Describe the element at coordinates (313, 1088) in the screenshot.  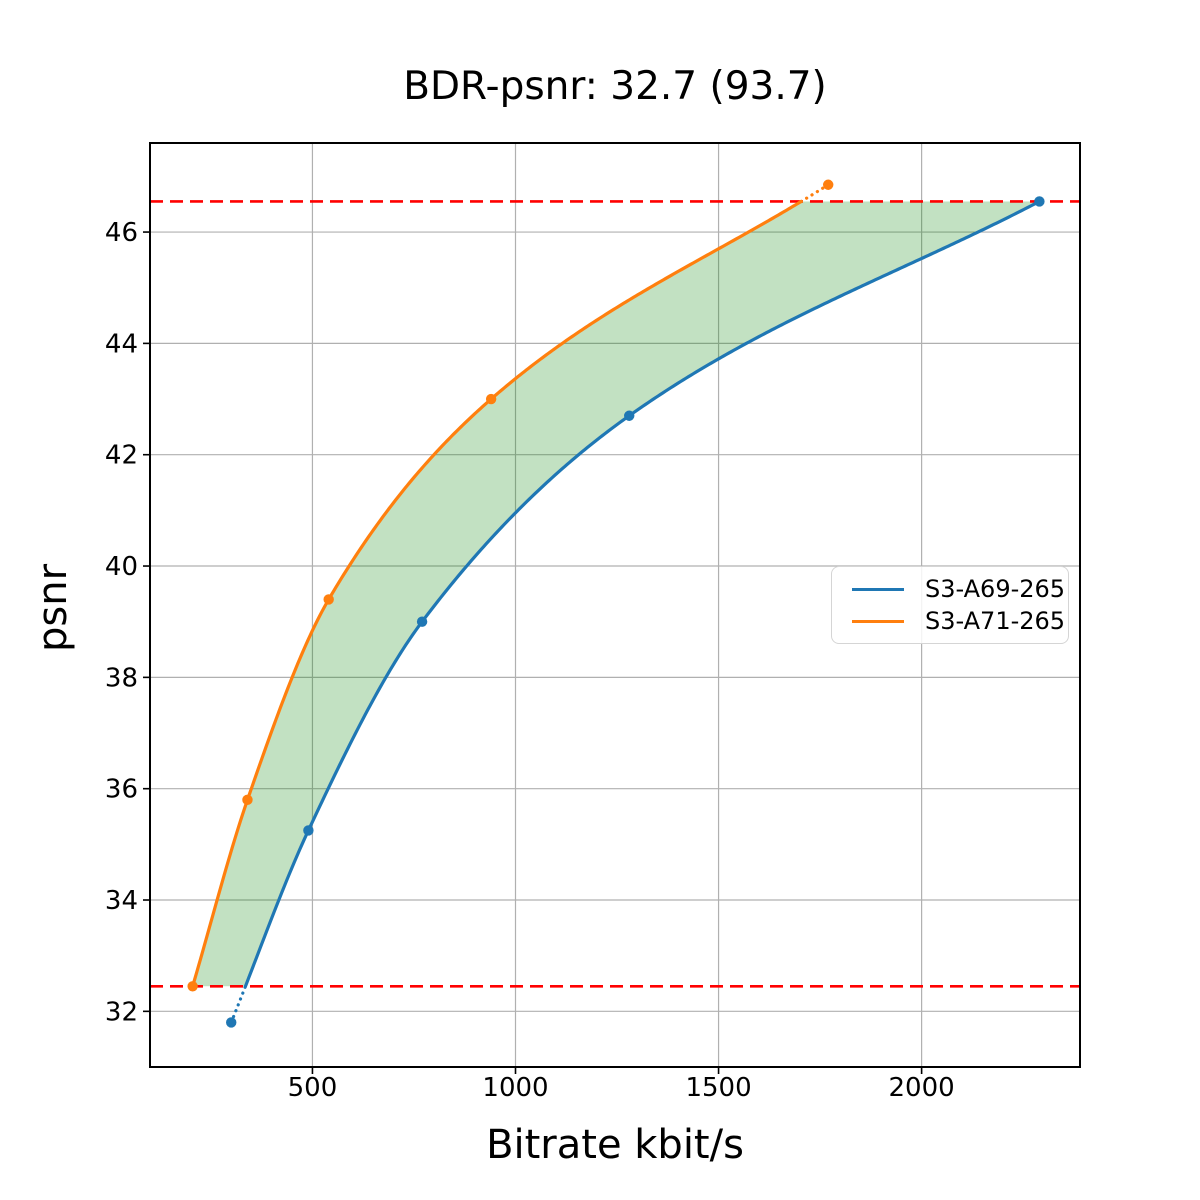
I see `x-tick-label: 500` at that location.